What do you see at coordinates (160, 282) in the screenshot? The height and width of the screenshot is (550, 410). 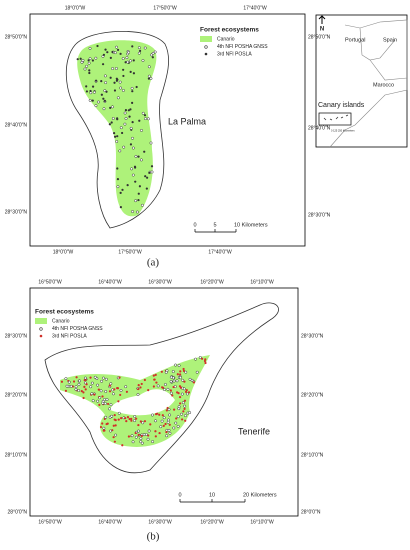 I see `lon-tick-label: 16°30'0"W` at bounding box center [160, 282].